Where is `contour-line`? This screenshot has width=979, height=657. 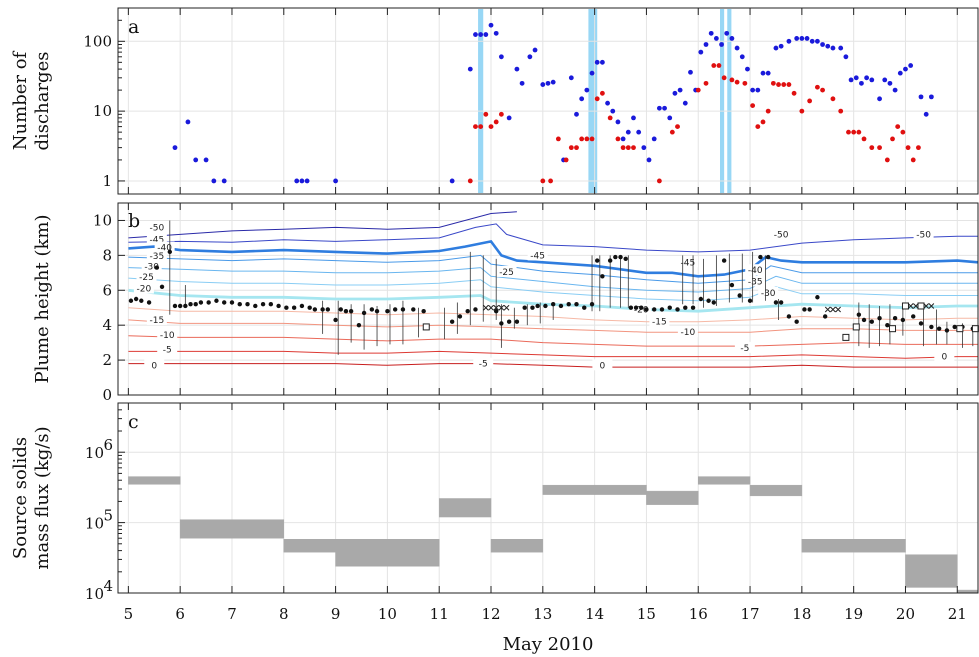 contour-line is located at coordinates (553, 300).